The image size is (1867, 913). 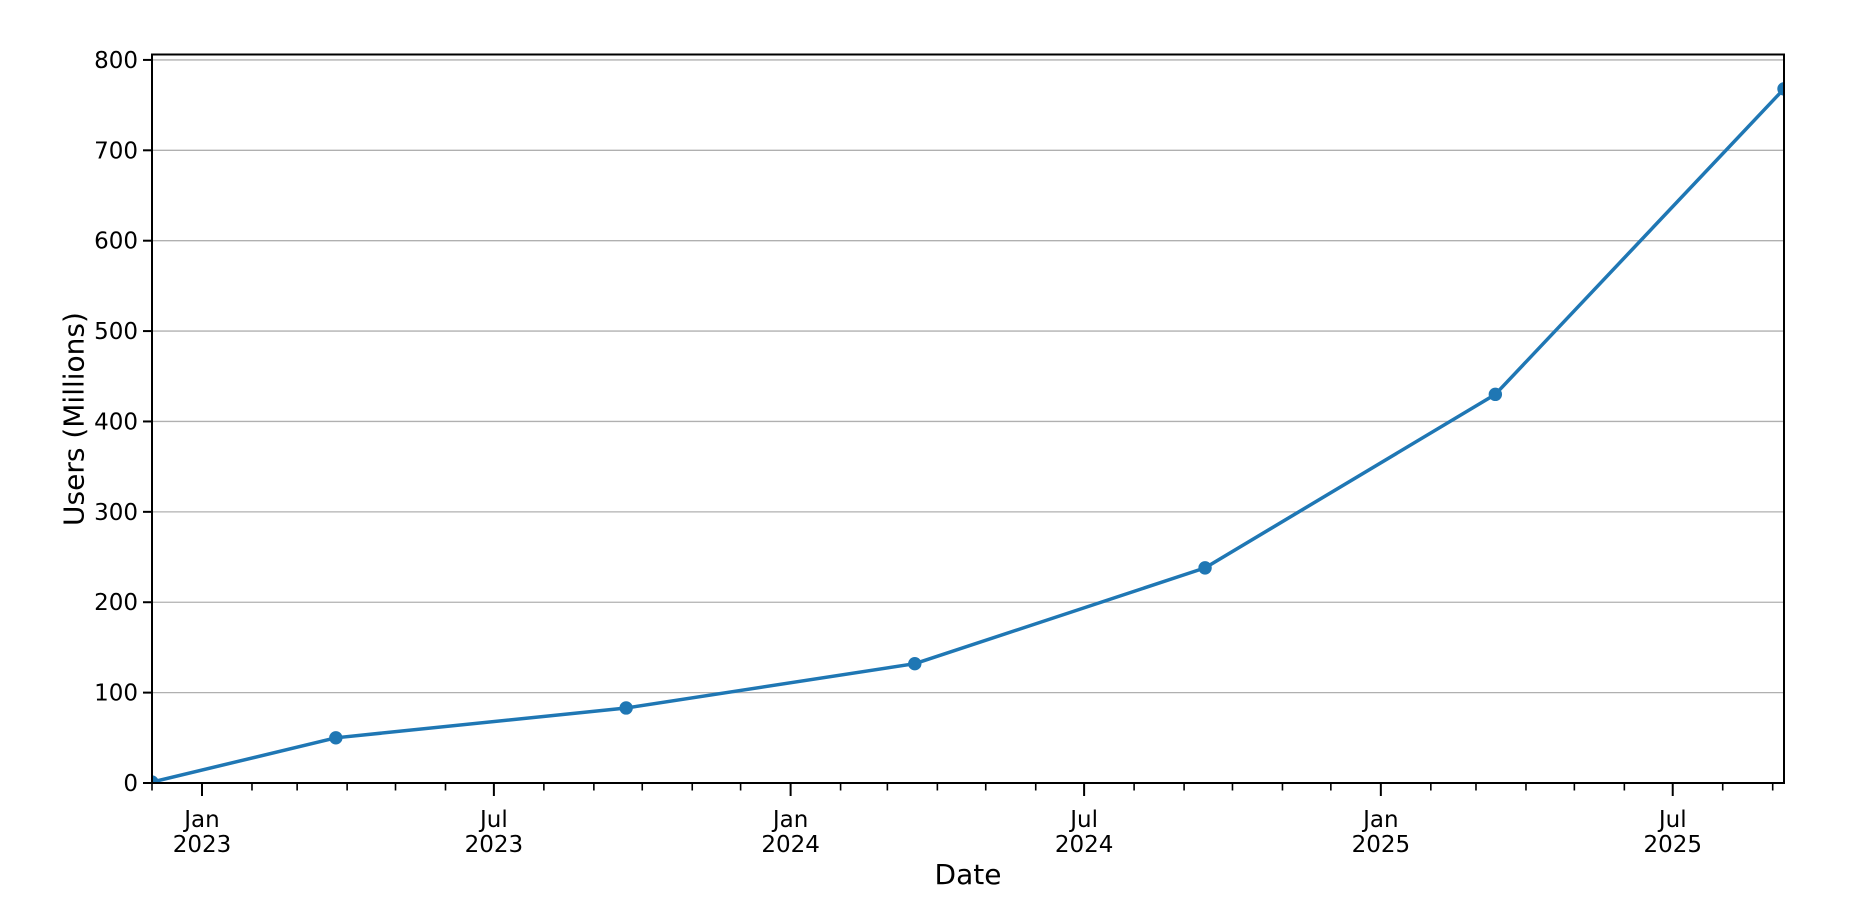 What do you see at coordinates (116, 513) in the screenshot?
I see `y-tick-label: 300` at bounding box center [116, 513].